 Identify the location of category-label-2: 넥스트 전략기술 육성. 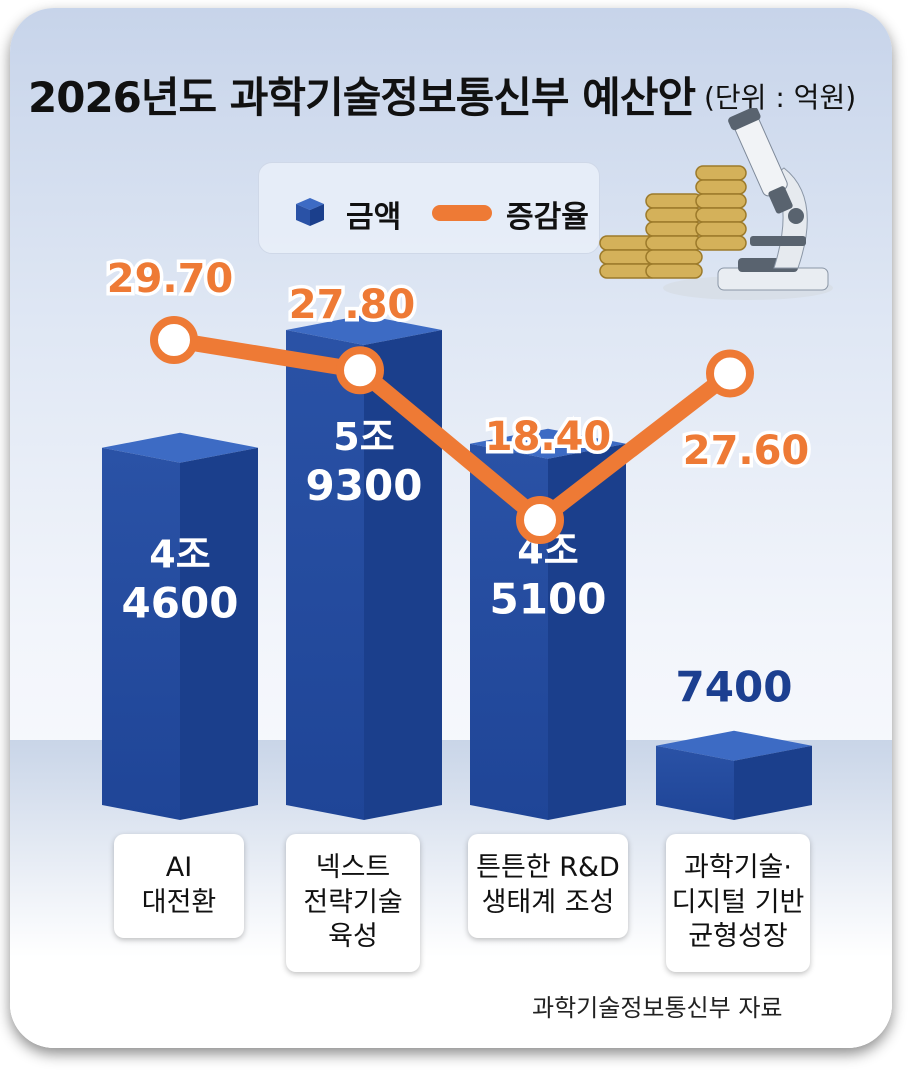
(353, 903).